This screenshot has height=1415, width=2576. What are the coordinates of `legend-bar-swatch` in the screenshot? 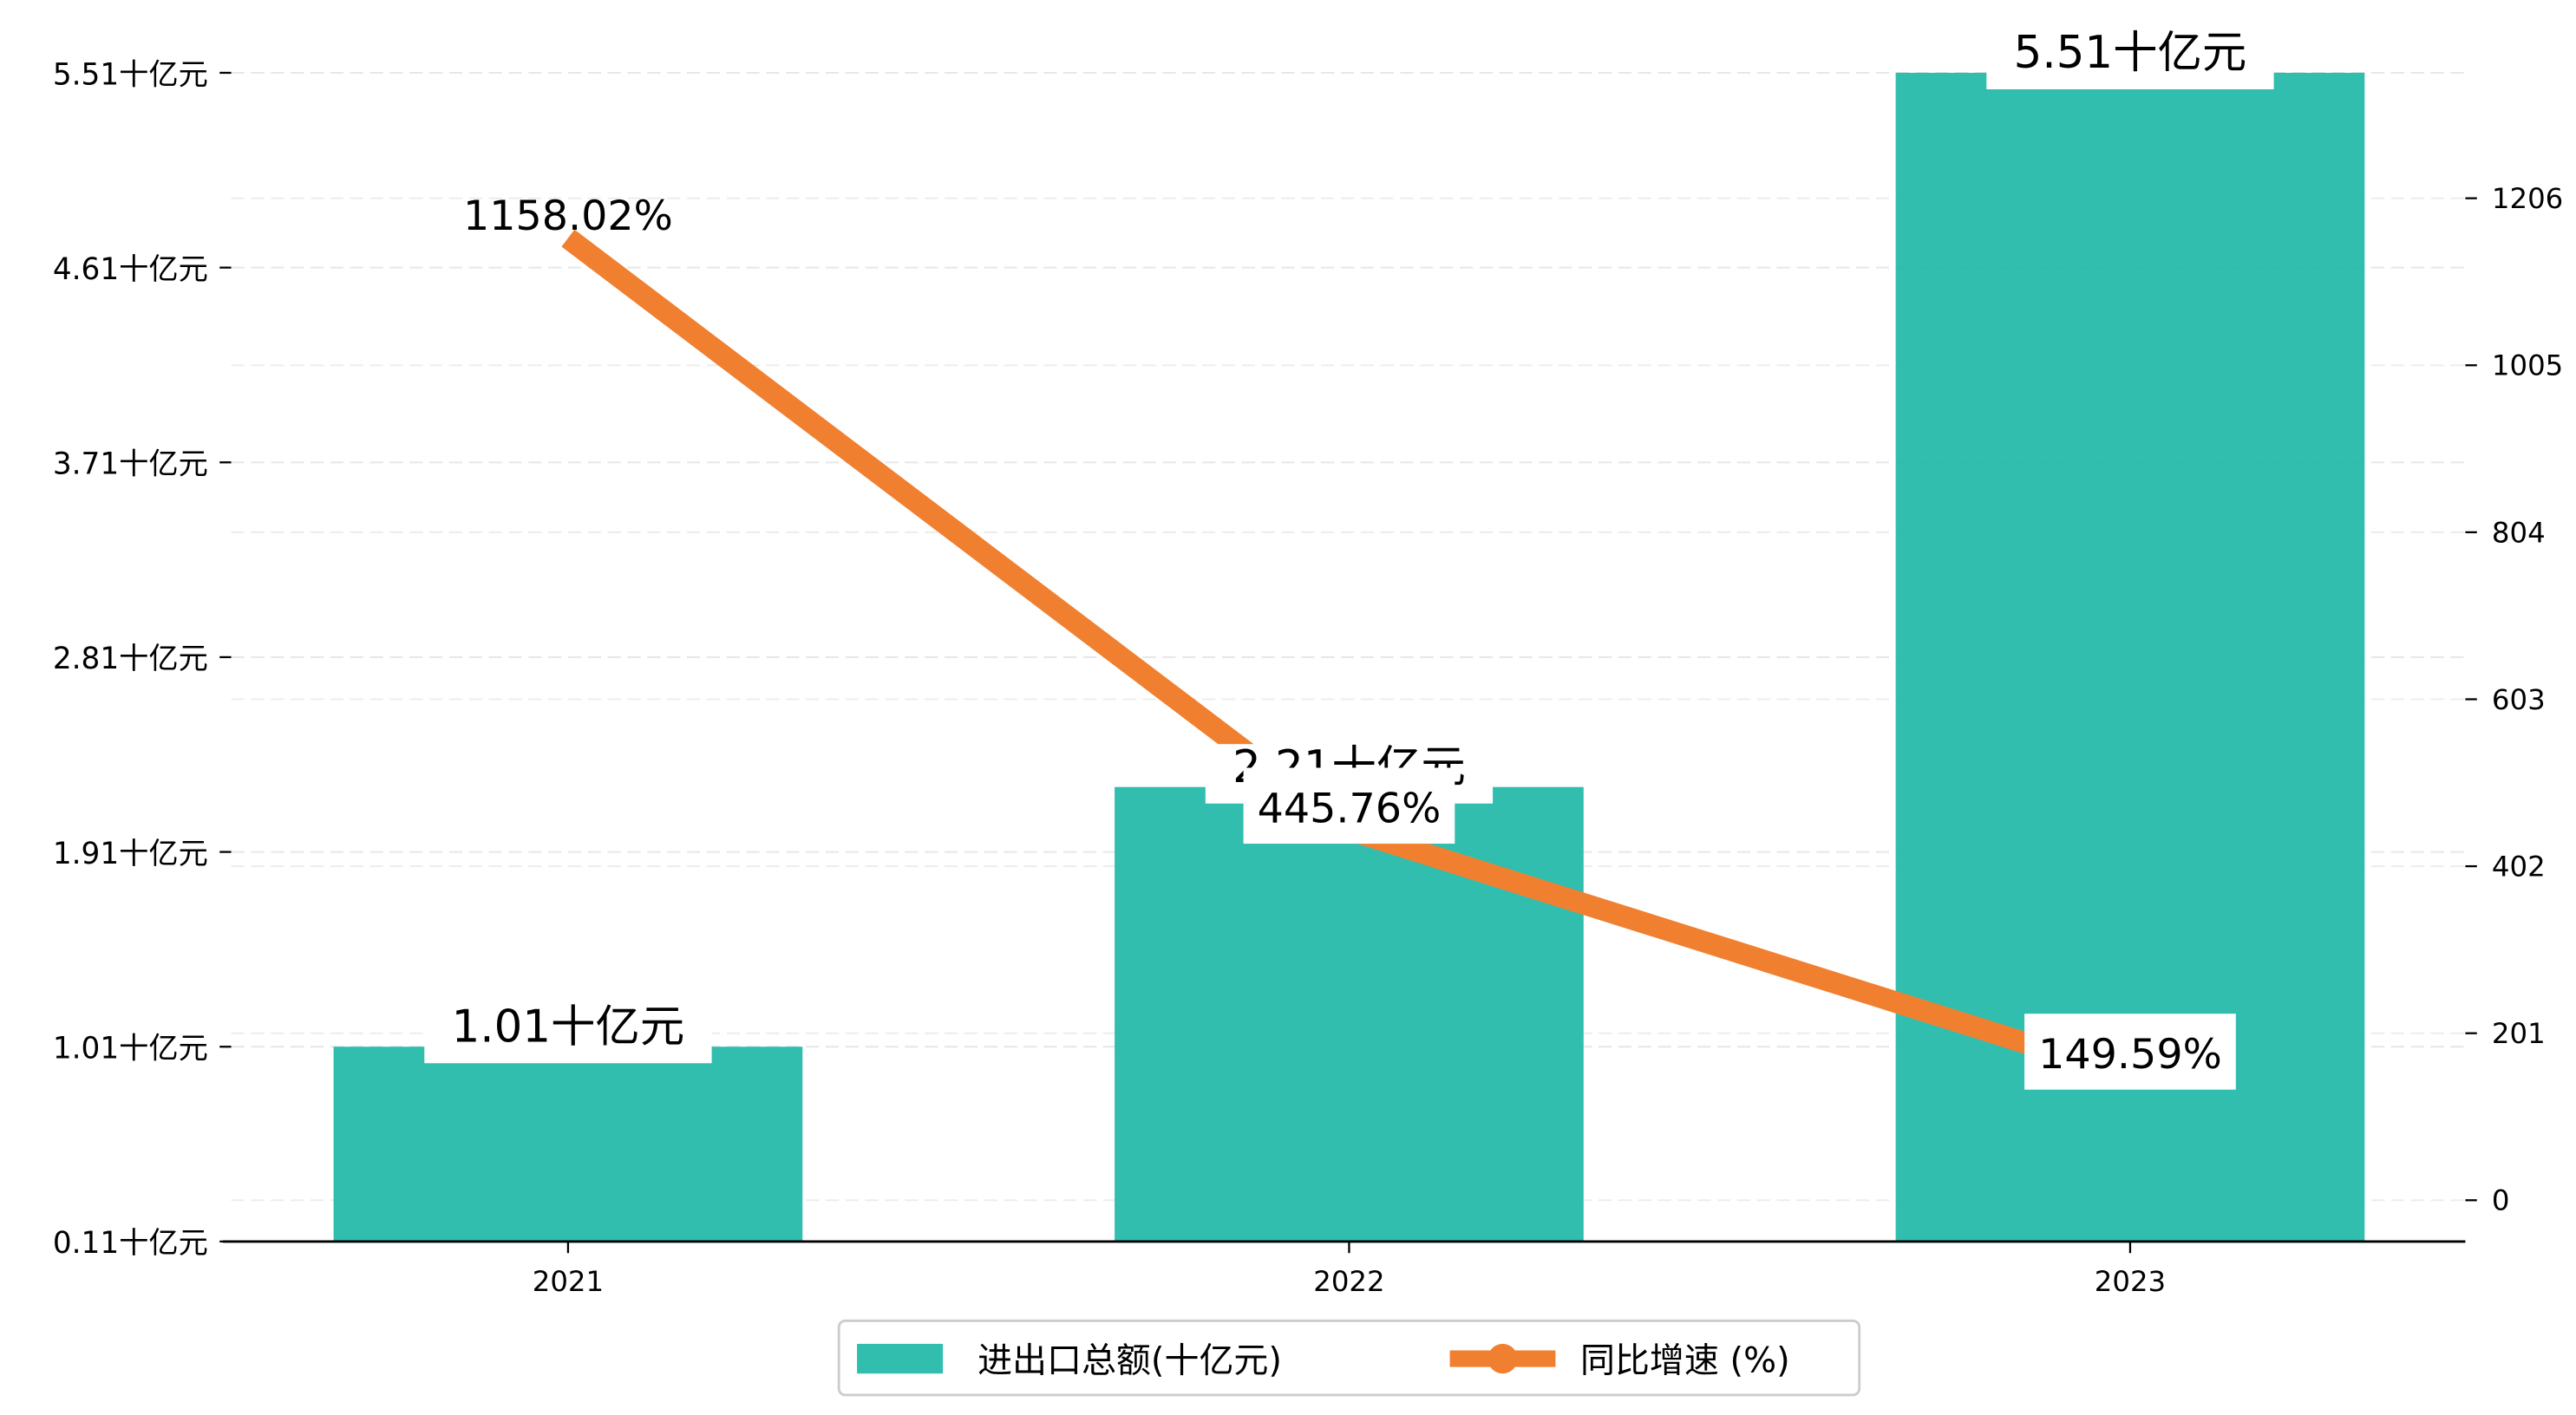 It's located at (900, 1358).